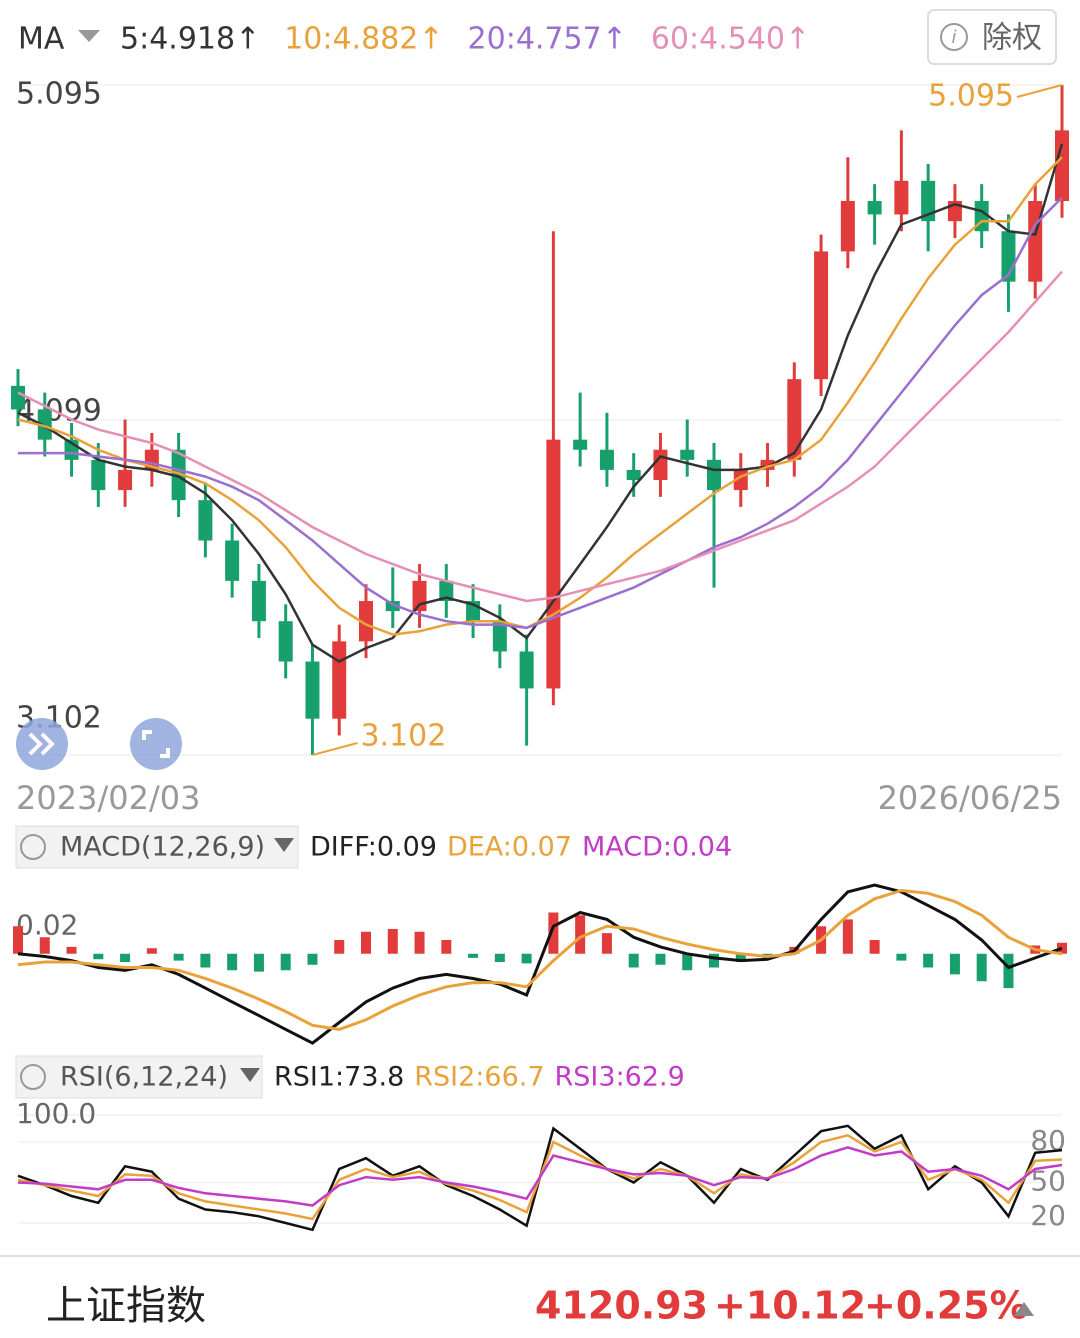  Describe the element at coordinates (59, 94) in the screenshot. I see `y-tick-label: 5.095` at that location.